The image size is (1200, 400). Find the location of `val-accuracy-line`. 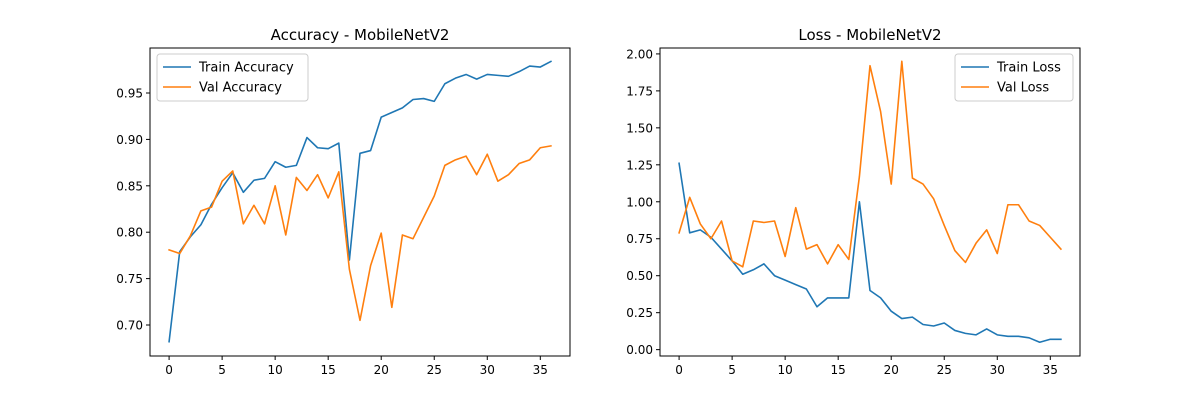

val-accuracy-line is located at coordinates (360, 233).